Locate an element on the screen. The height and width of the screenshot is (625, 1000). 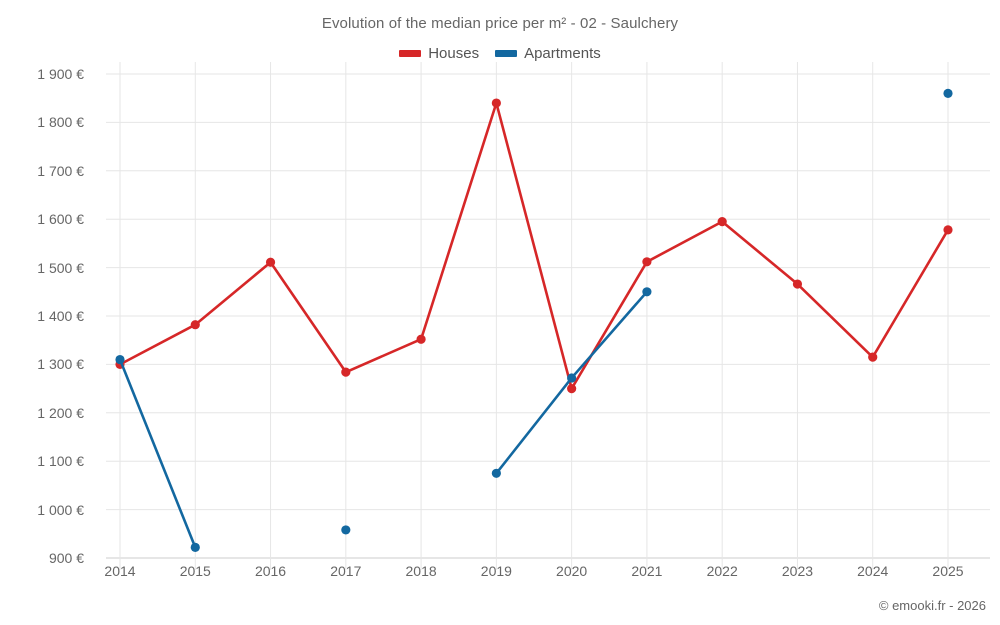
data-point-apartments-2025 is located at coordinates (948, 93).